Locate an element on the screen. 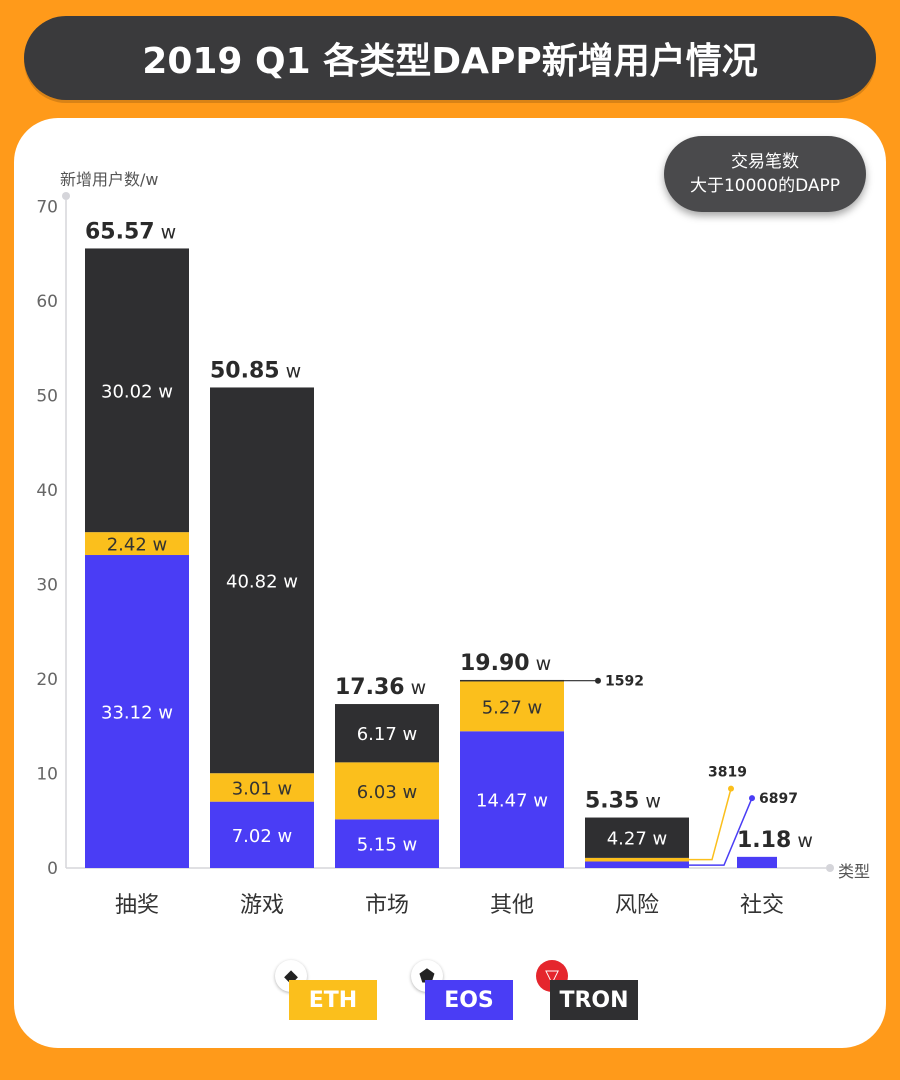 The image size is (900, 1080). segment-label-tron: 6.17 w is located at coordinates (387, 734).